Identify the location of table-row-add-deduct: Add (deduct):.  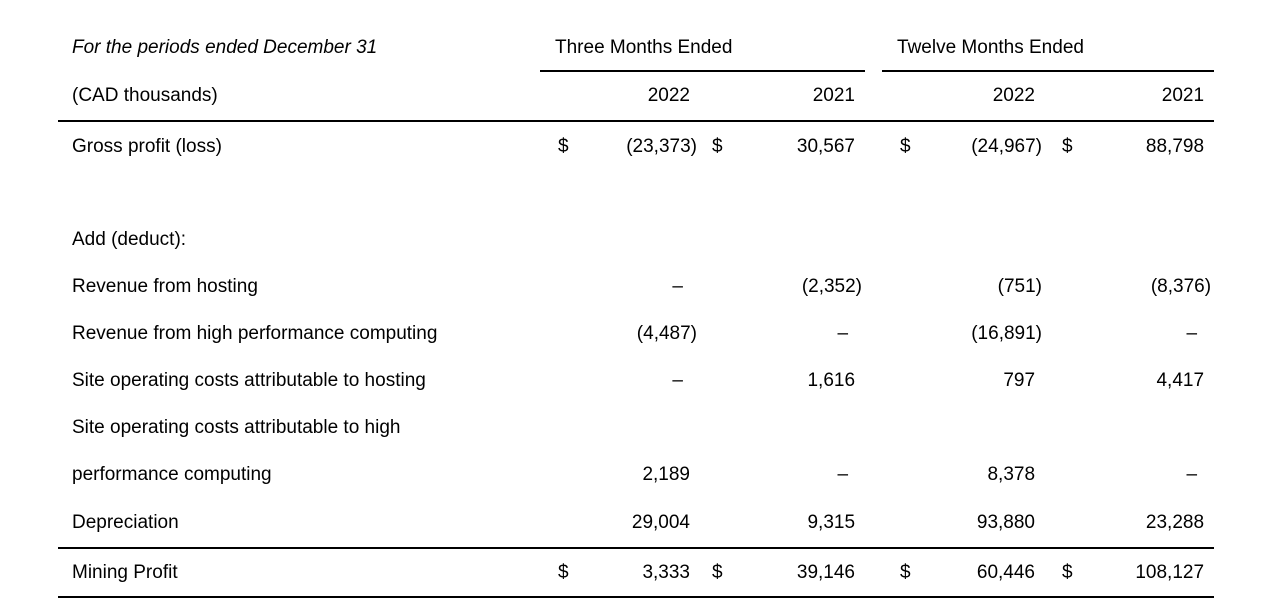
(636, 239).